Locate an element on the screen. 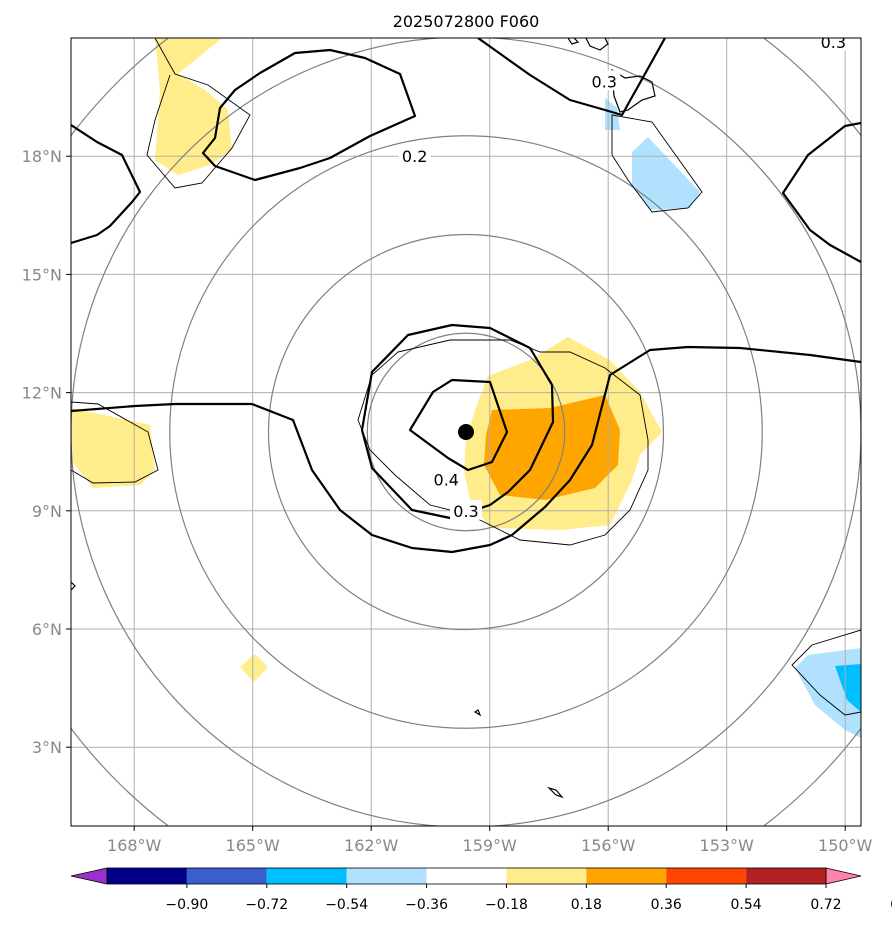  contour-label-2: 0.4 is located at coordinates (446, 479).